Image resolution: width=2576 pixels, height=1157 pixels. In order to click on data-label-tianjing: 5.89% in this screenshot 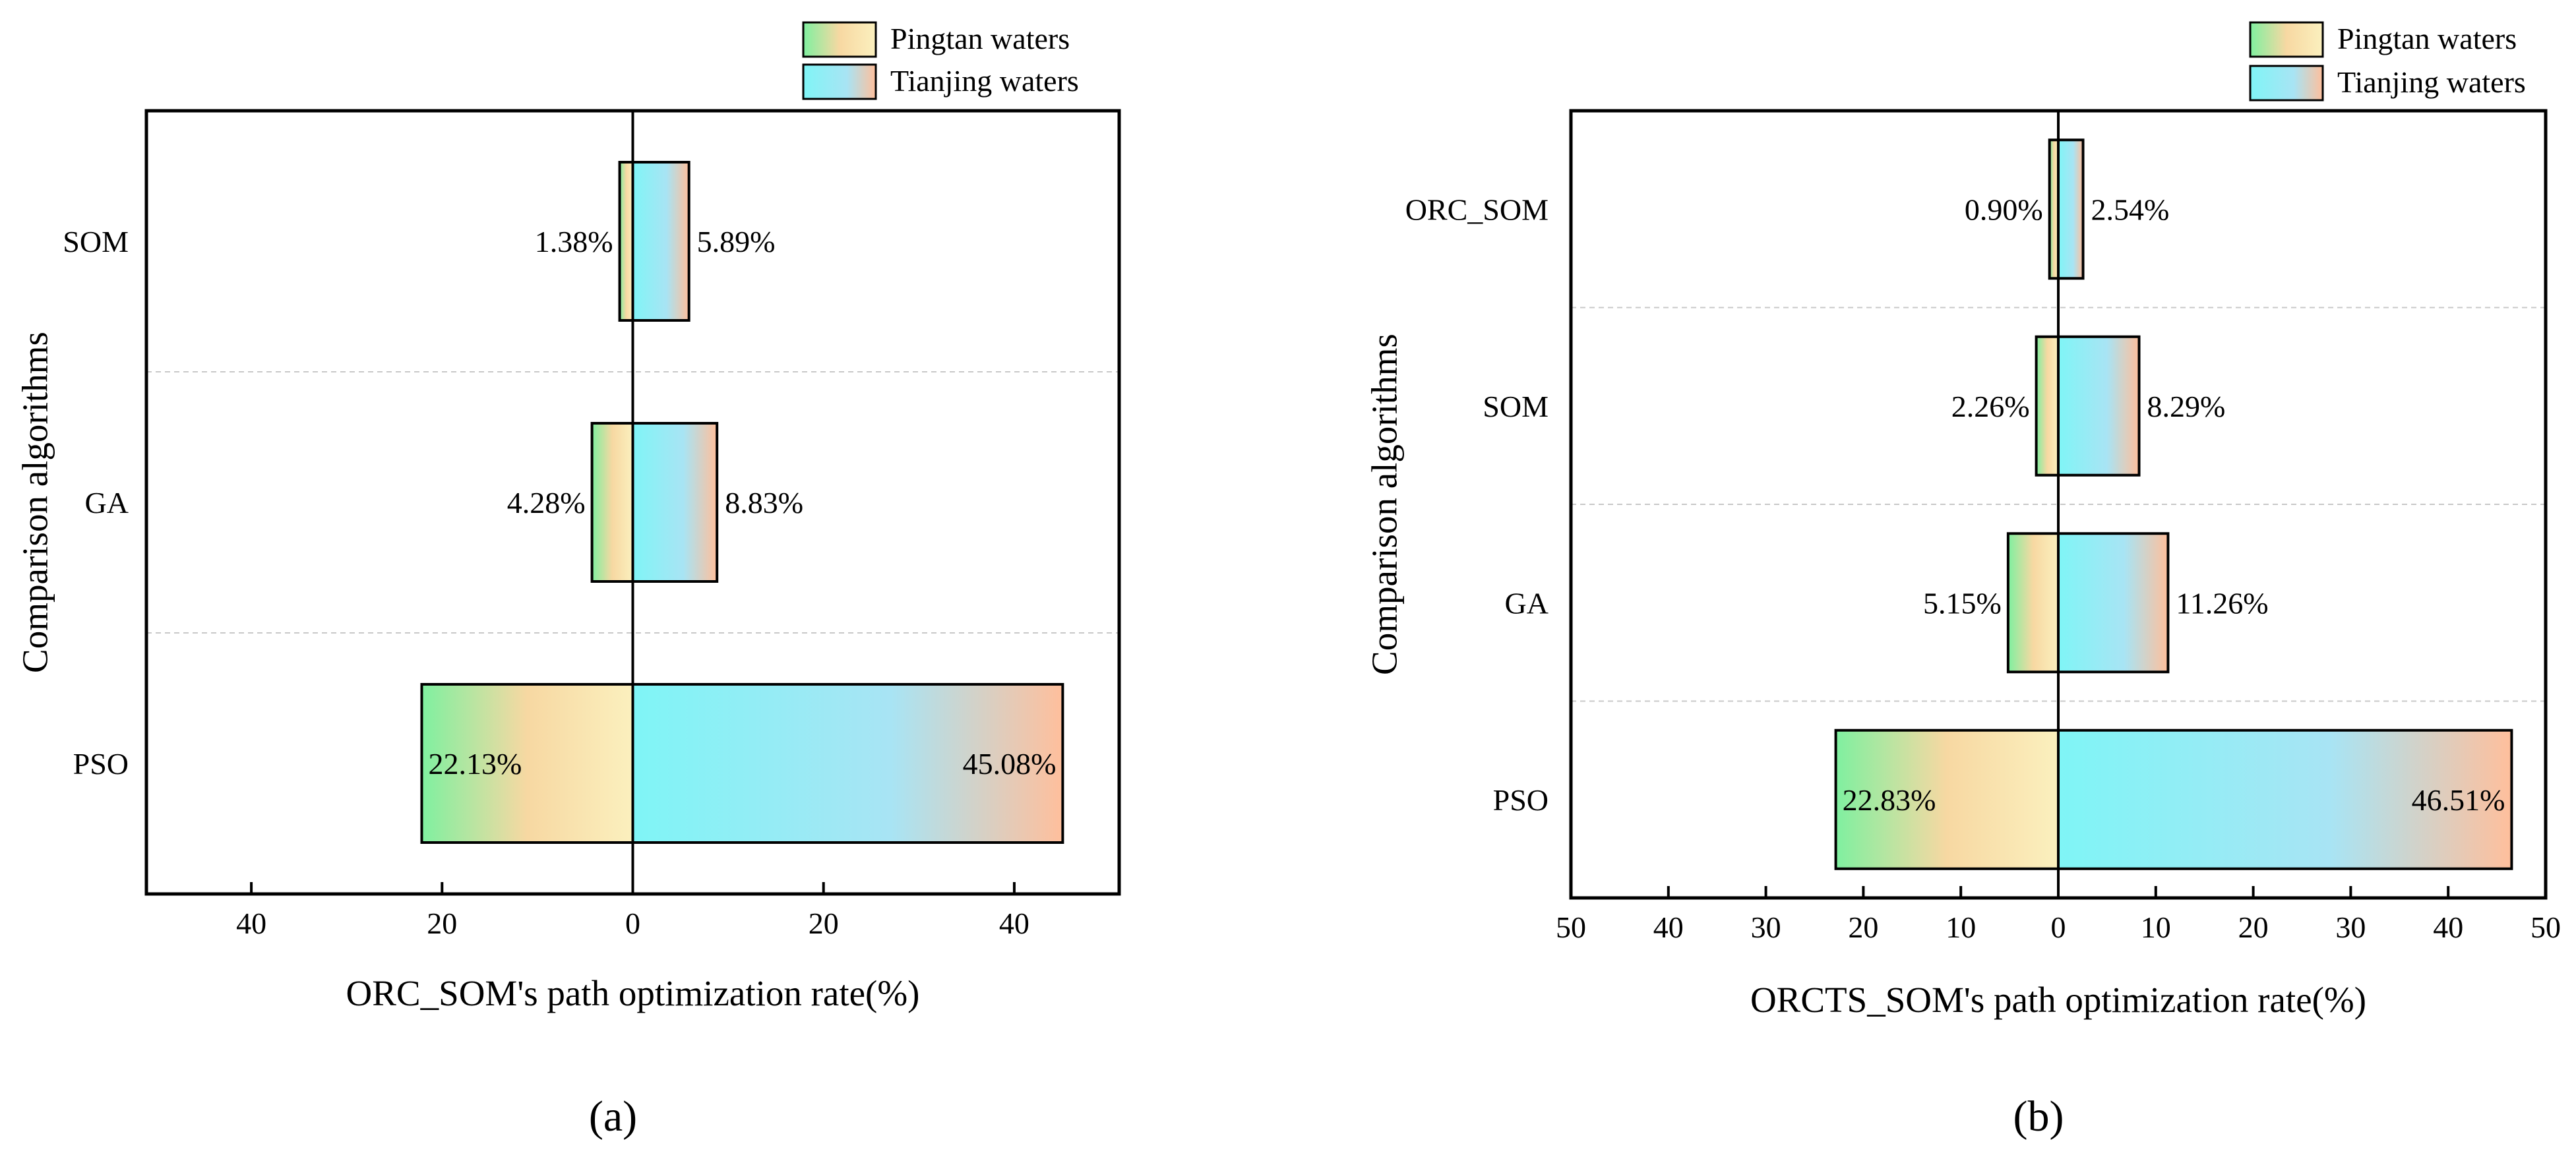, I will do `click(736, 241)`.